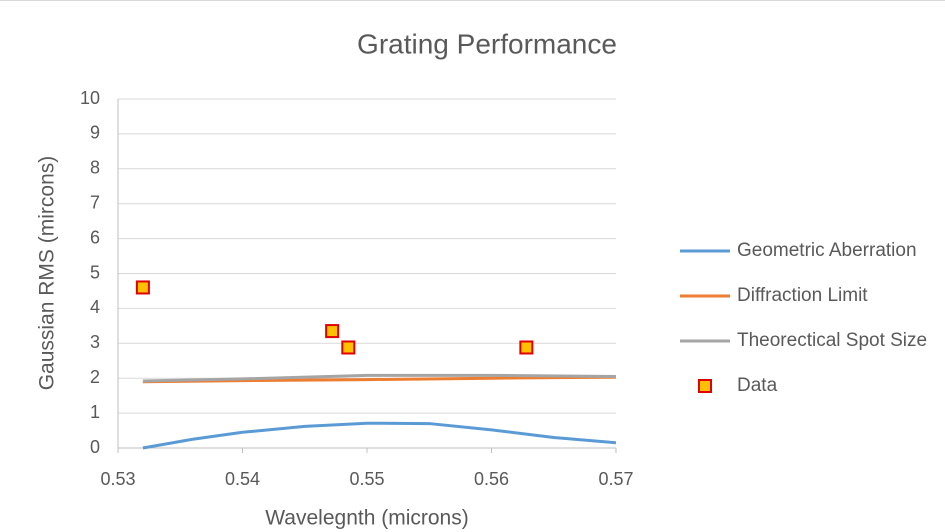 The image size is (945, 532). Describe the element at coordinates (47, 273) in the screenshot. I see `y-axis-label: Gaussian RMS (mircons)` at that location.